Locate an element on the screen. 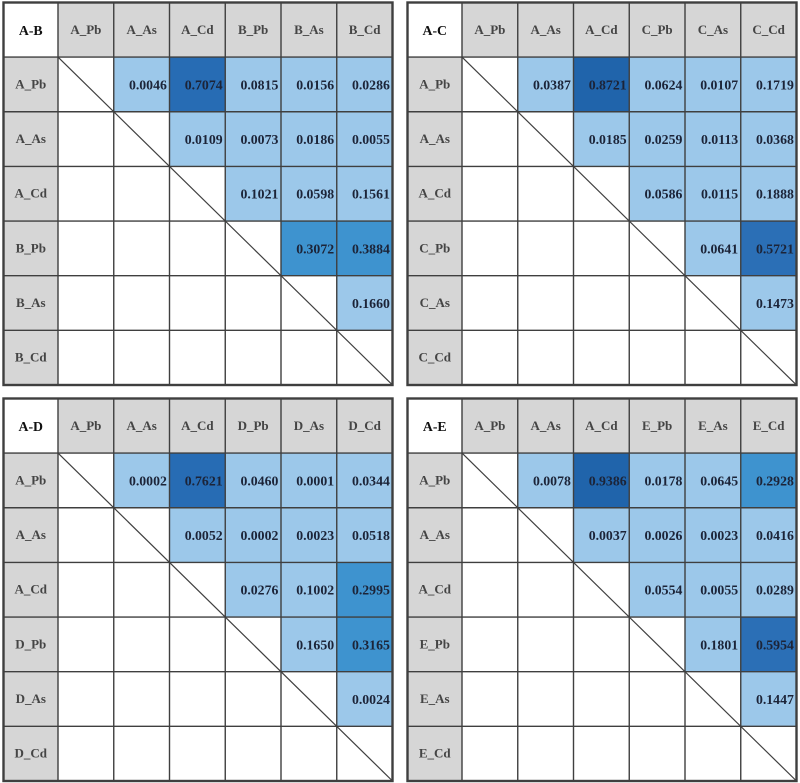 The image size is (800, 783). svg-text: 0.0598 is located at coordinates (315, 194).